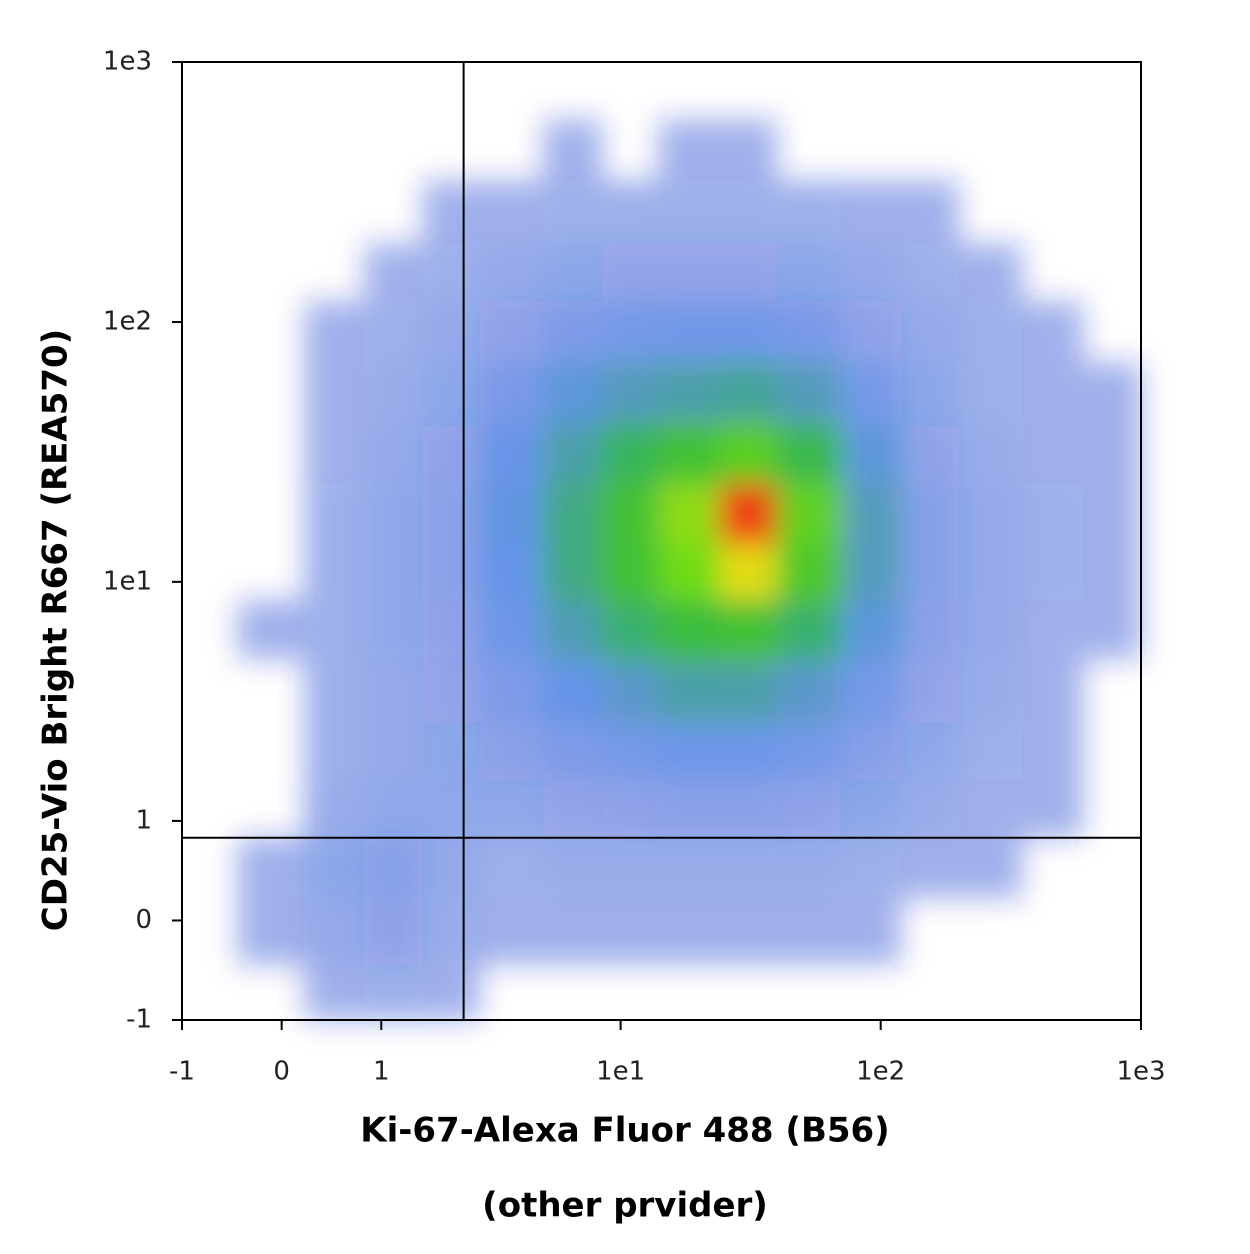  I want to click on x-tick-label: 1e3, so click(1140, 1072).